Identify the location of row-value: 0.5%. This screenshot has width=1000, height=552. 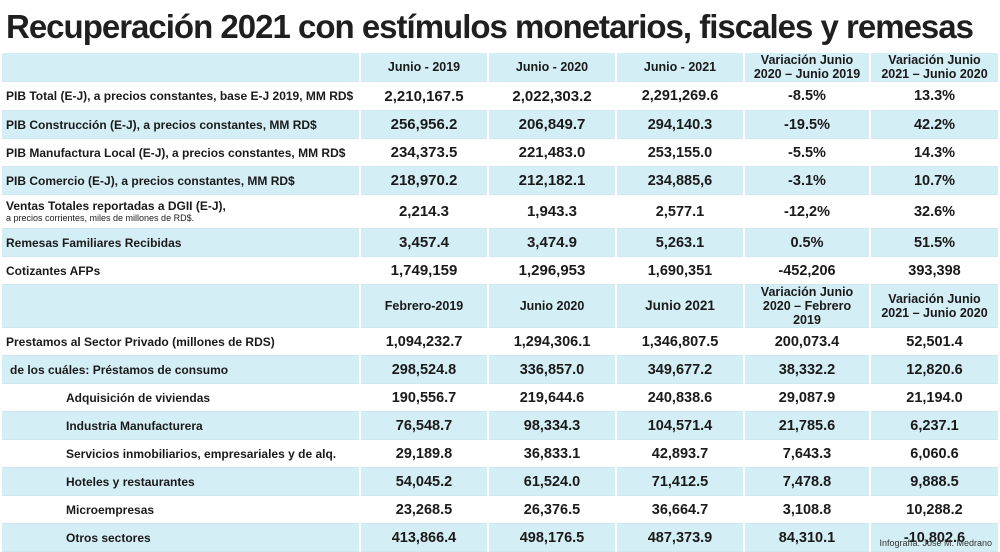
(806, 242).